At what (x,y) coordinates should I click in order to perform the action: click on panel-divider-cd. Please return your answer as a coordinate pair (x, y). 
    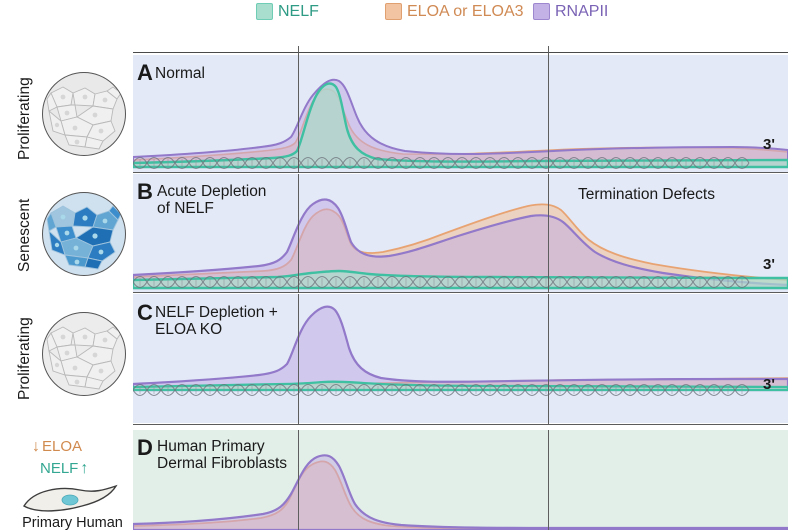
    Looking at the image, I should click on (460, 424).